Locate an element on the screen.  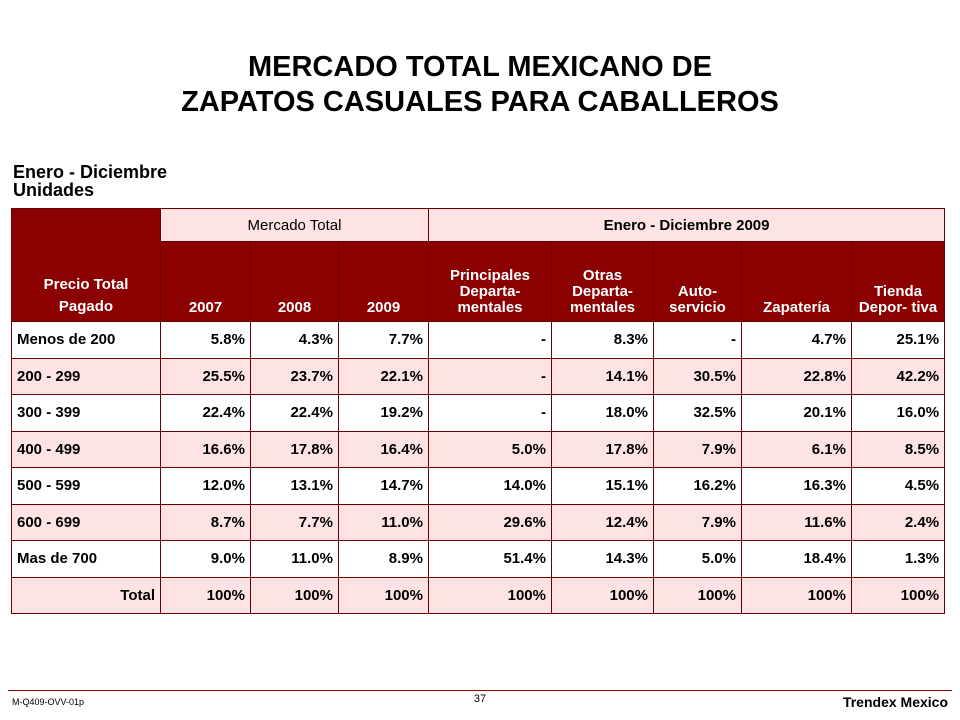
row-label: 200 - 299 is located at coordinates (86, 376).